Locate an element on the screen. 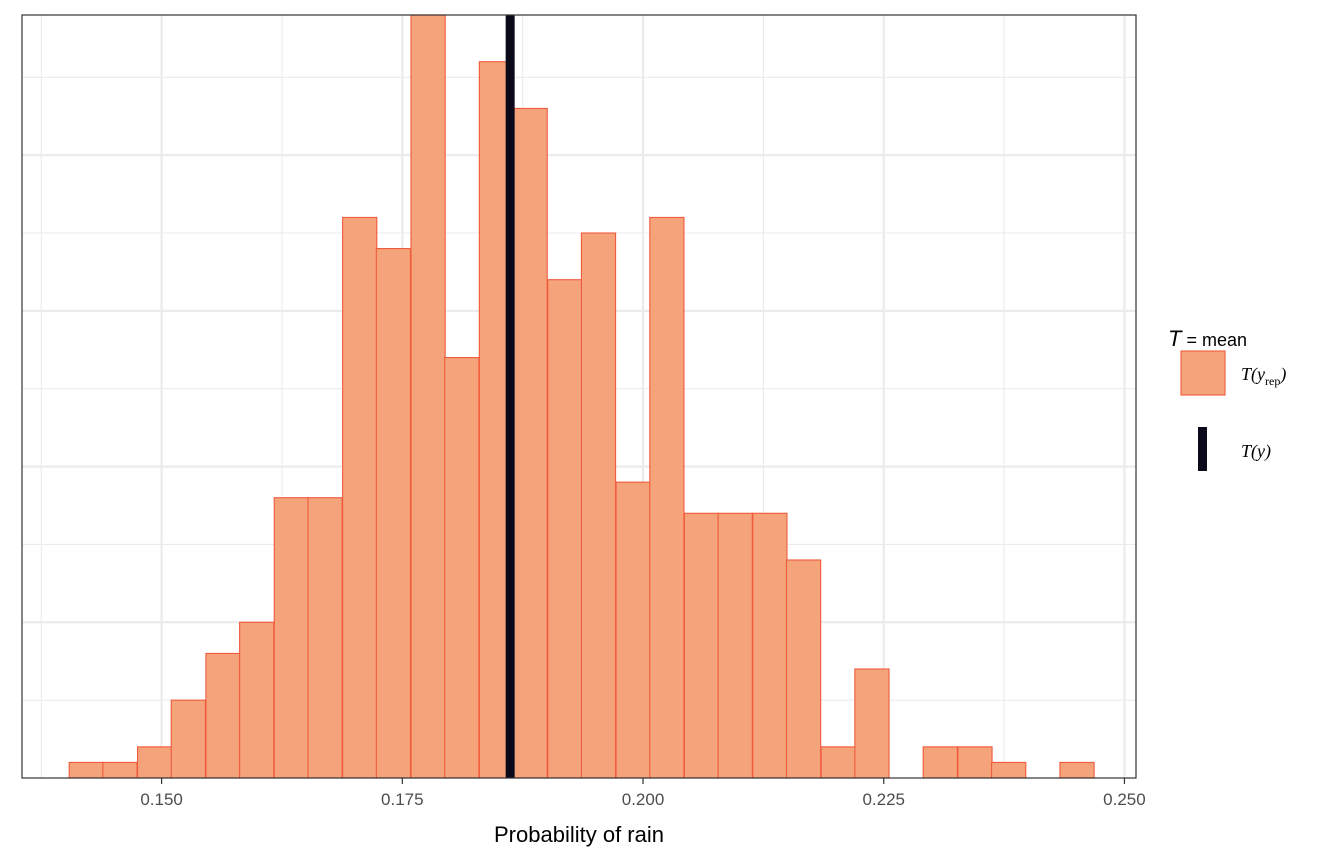 Image resolution: width=1344 pixels, height=864 pixels. legend-label-yrep-end: ) is located at coordinates (1282, 374).